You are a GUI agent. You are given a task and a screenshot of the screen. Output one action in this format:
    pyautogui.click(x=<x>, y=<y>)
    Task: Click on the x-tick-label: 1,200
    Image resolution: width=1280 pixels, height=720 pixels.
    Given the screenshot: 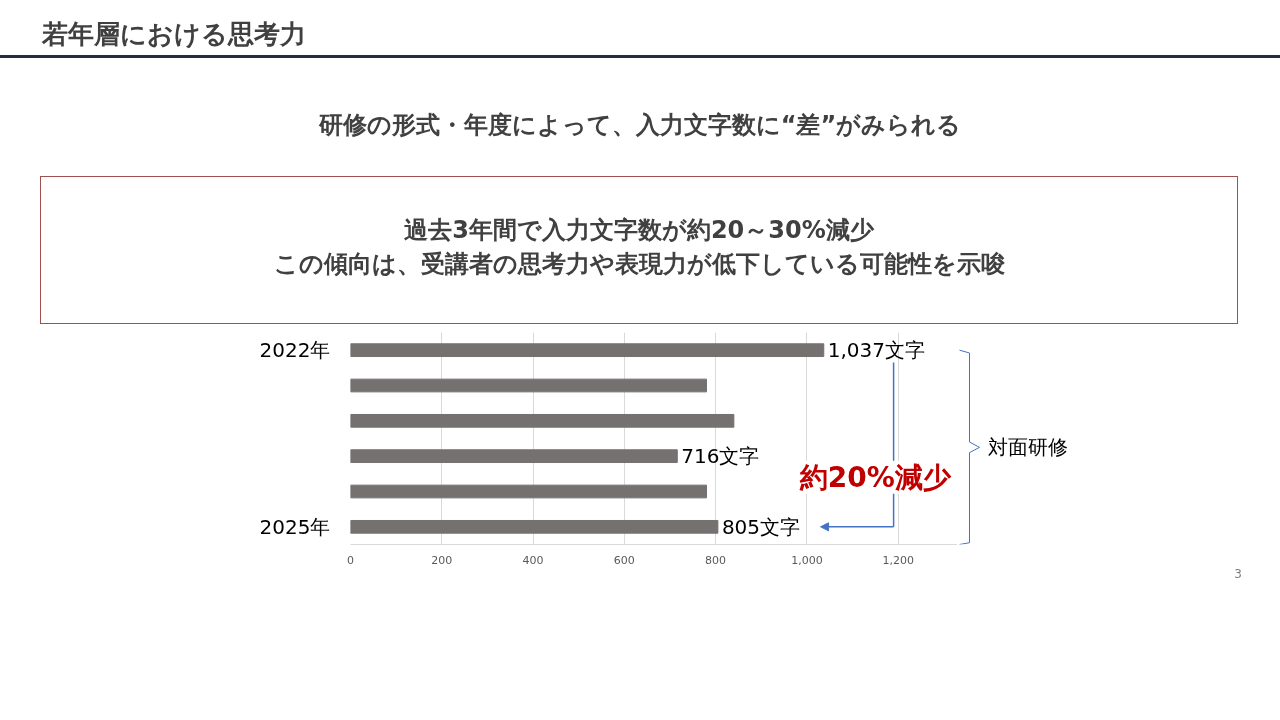 What is the action you would take?
    pyautogui.click(x=898, y=560)
    